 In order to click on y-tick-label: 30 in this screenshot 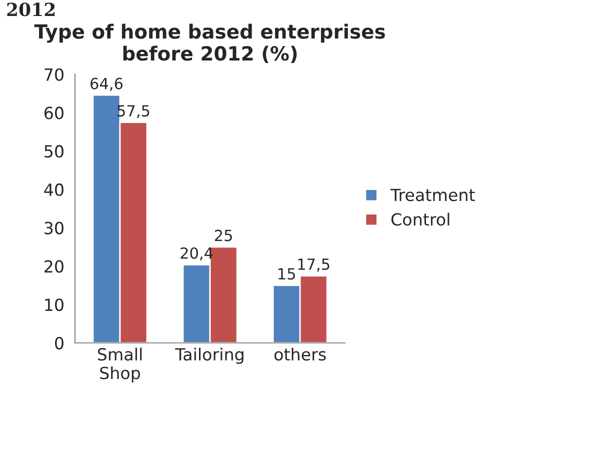, I will do `click(54, 228)`.